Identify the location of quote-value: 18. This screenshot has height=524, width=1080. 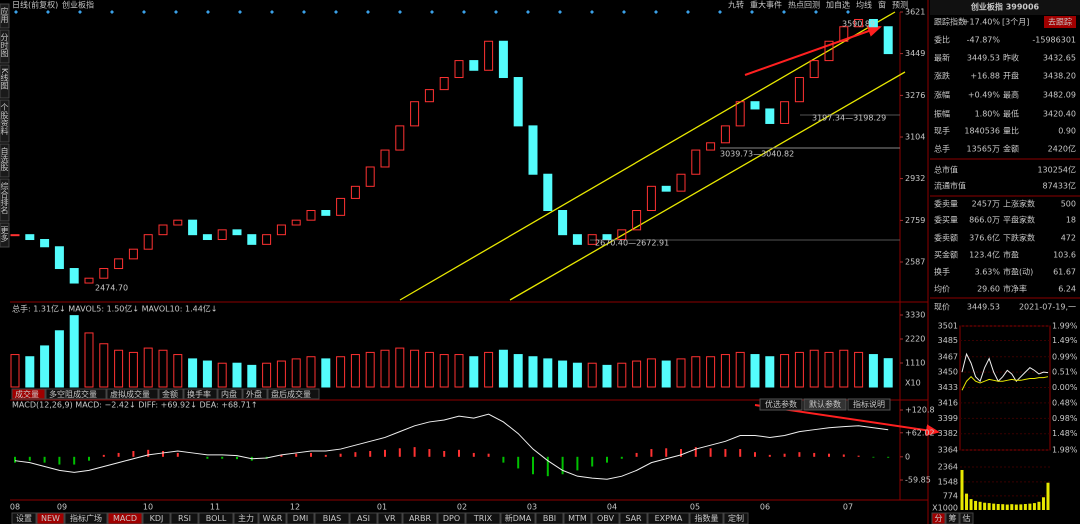
(1071, 220).